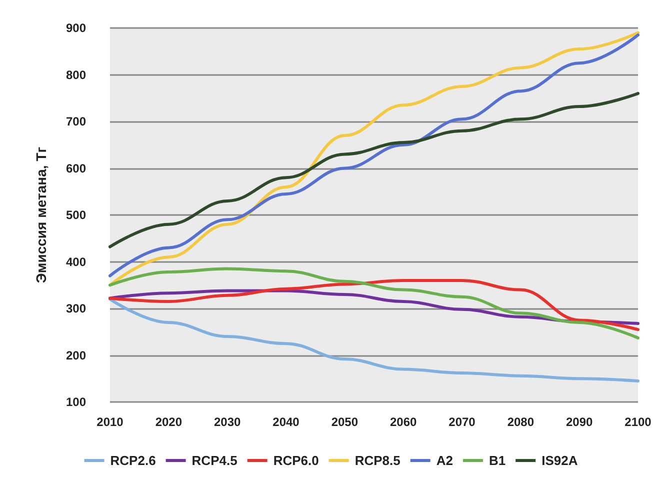 The height and width of the screenshot is (480, 662). What do you see at coordinates (228, 422) in the screenshot?
I see `x-tick-label: 2030` at bounding box center [228, 422].